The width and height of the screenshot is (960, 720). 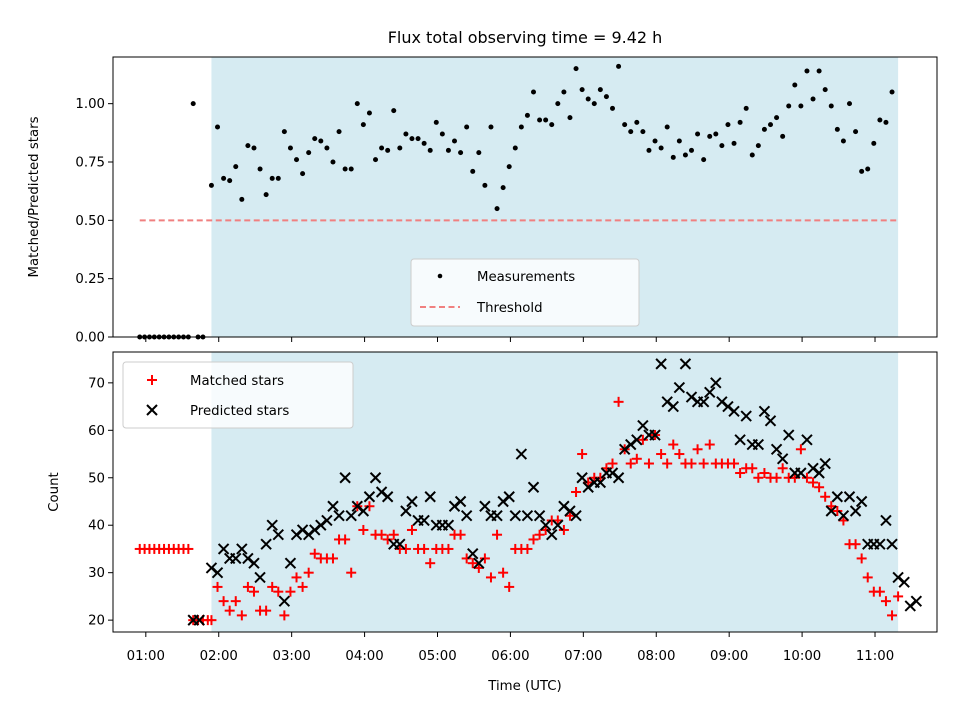 I want to click on x-tick-label: 11:00, so click(x=875, y=656).